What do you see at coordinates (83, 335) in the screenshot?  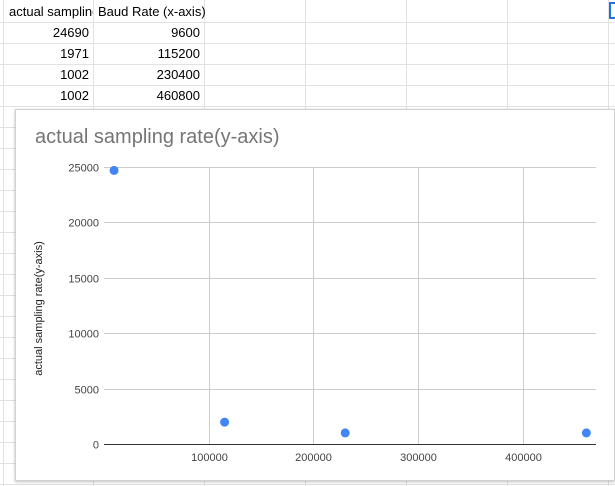 I see `y-tick-label: 10000` at bounding box center [83, 335].